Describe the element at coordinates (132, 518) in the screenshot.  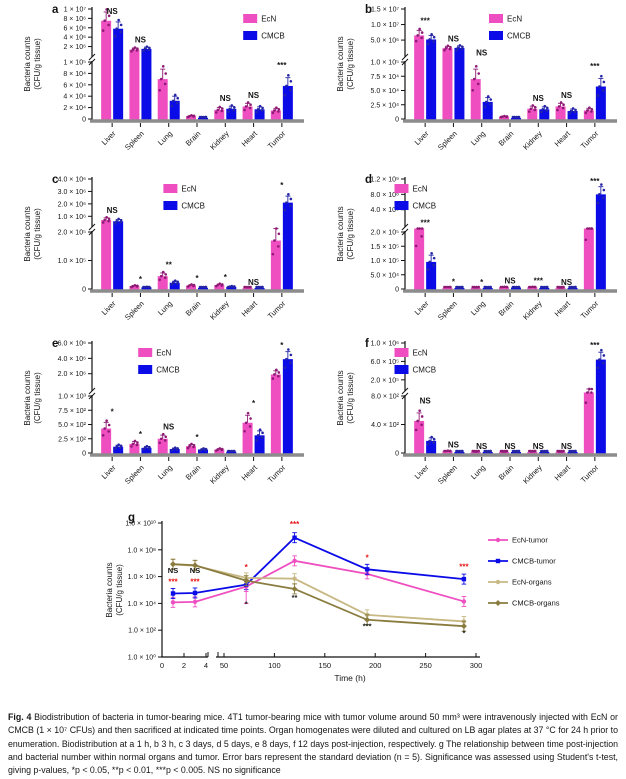
I see `panel-letter-g: g` at that location.